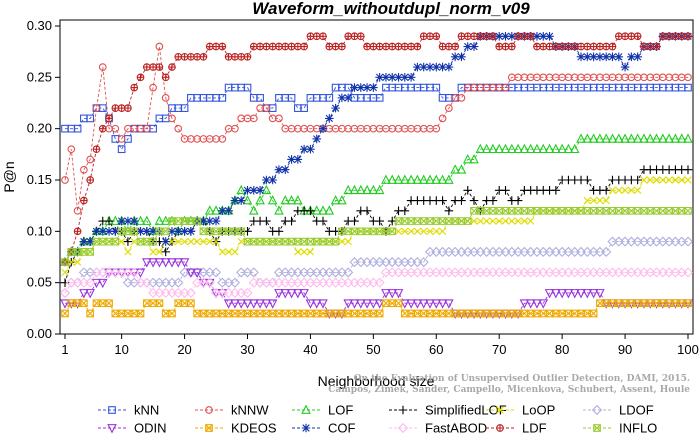 The image size is (699, 434). Describe the element at coordinates (534, 427) in the screenshot. I see `legend-label-ldf: LDF` at that location.